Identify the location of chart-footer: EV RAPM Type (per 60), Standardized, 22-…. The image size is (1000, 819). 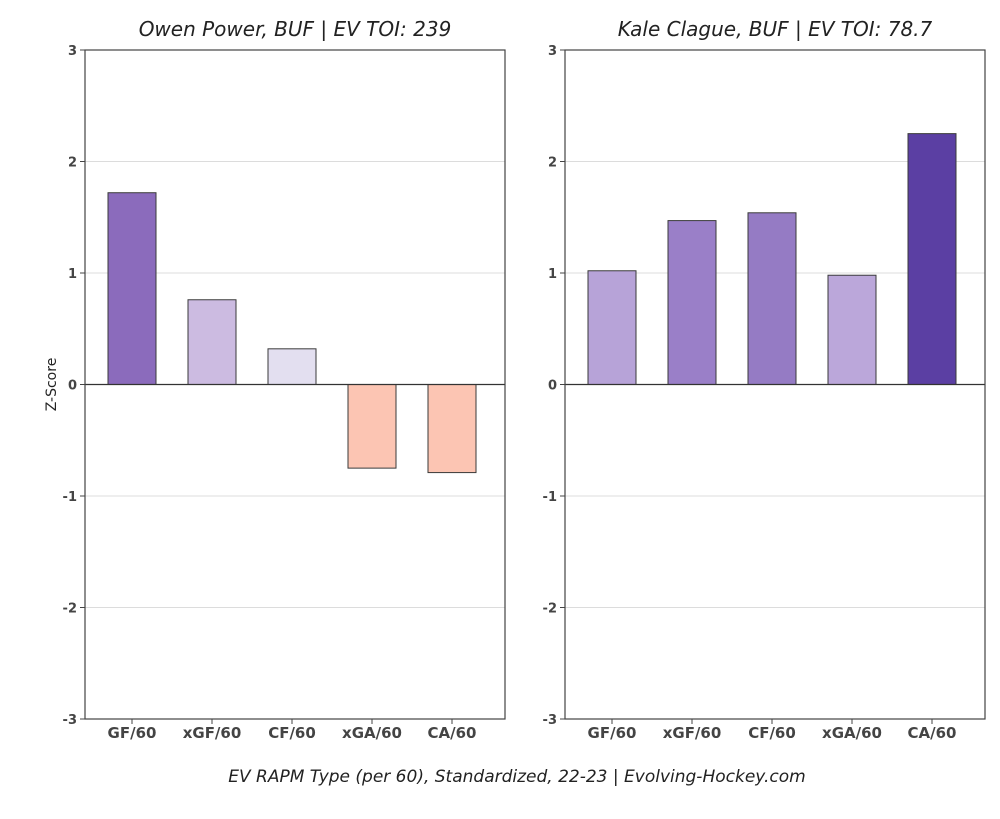
(516, 777).